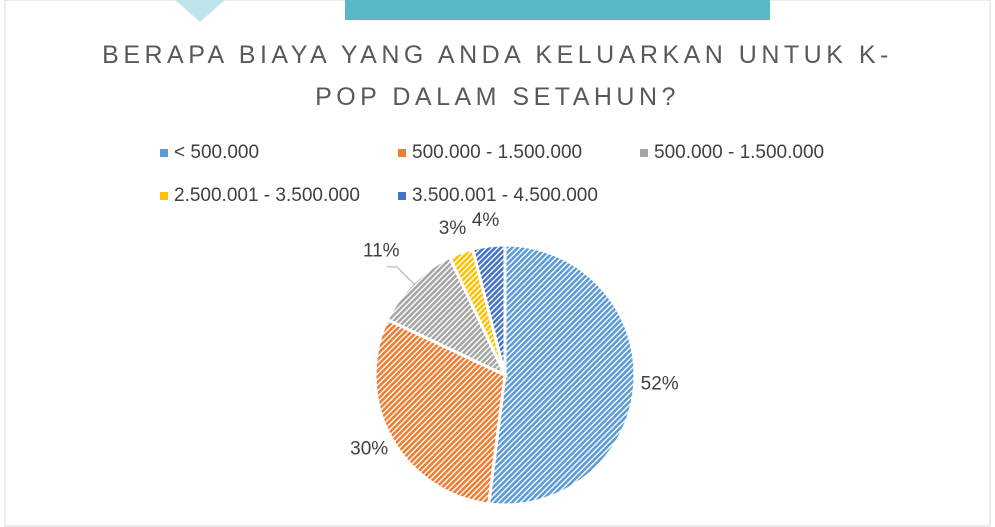 This screenshot has width=995, height=527. Describe the element at coordinates (453, 228) in the screenshot. I see `data-label: 3%` at that location.